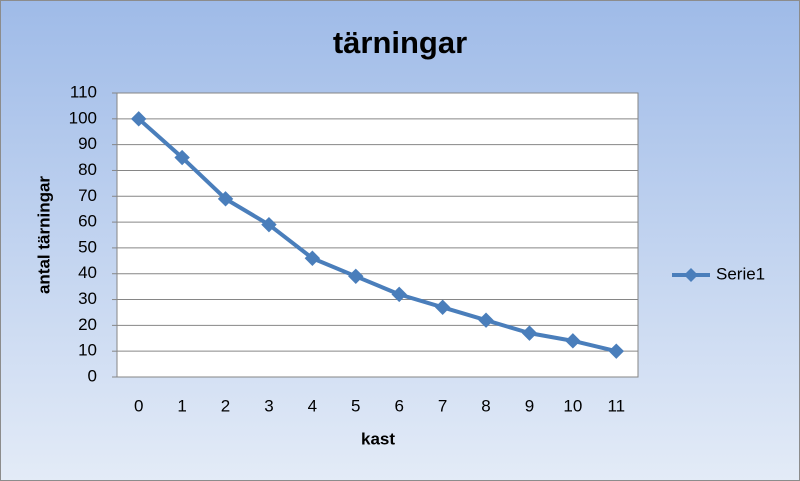 The width and height of the screenshot is (800, 481). What do you see at coordinates (92, 375) in the screenshot?
I see `y-tick-label: 0` at bounding box center [92, 375].